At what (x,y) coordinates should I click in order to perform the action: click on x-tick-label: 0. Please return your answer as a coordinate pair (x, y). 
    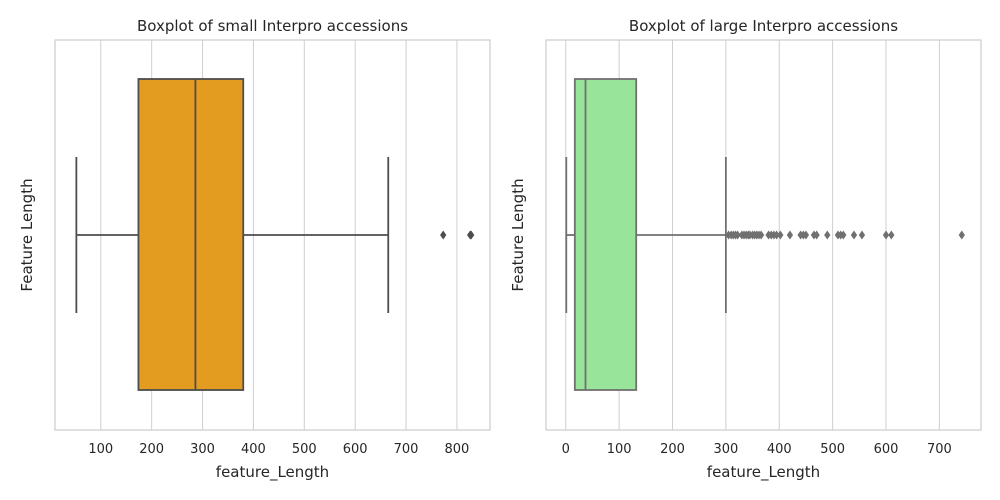
    Looking at the image, I should click on (566, 449).